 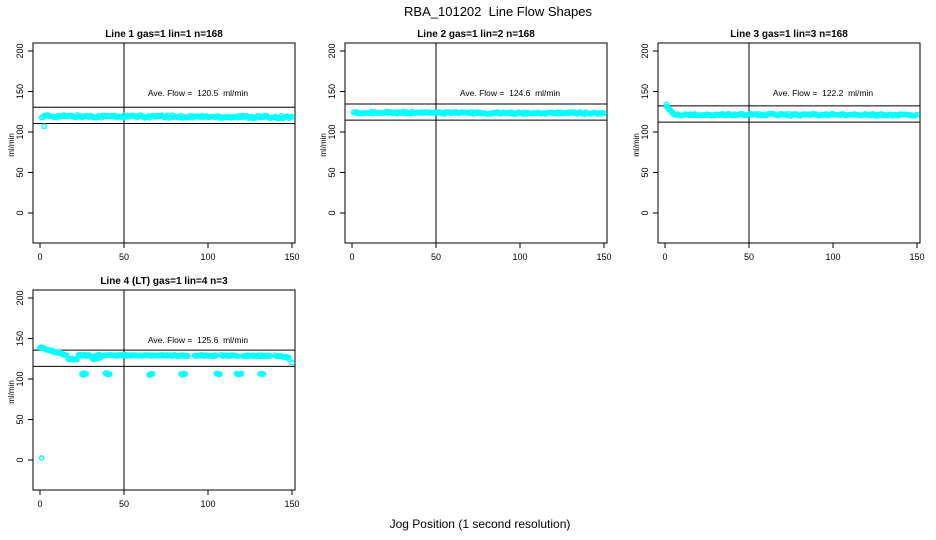 I want to click on ave-flow-annotation: Ave. Flow = 124.6 ml/min, so click(x=510, y=93).